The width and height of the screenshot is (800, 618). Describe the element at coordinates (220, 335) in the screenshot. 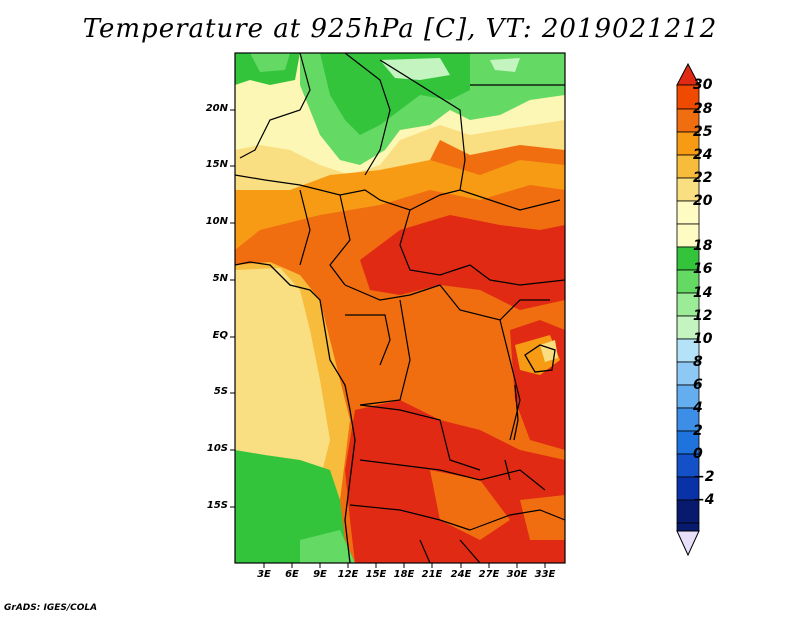

I see `lat-tick-label: EQ` at that location.